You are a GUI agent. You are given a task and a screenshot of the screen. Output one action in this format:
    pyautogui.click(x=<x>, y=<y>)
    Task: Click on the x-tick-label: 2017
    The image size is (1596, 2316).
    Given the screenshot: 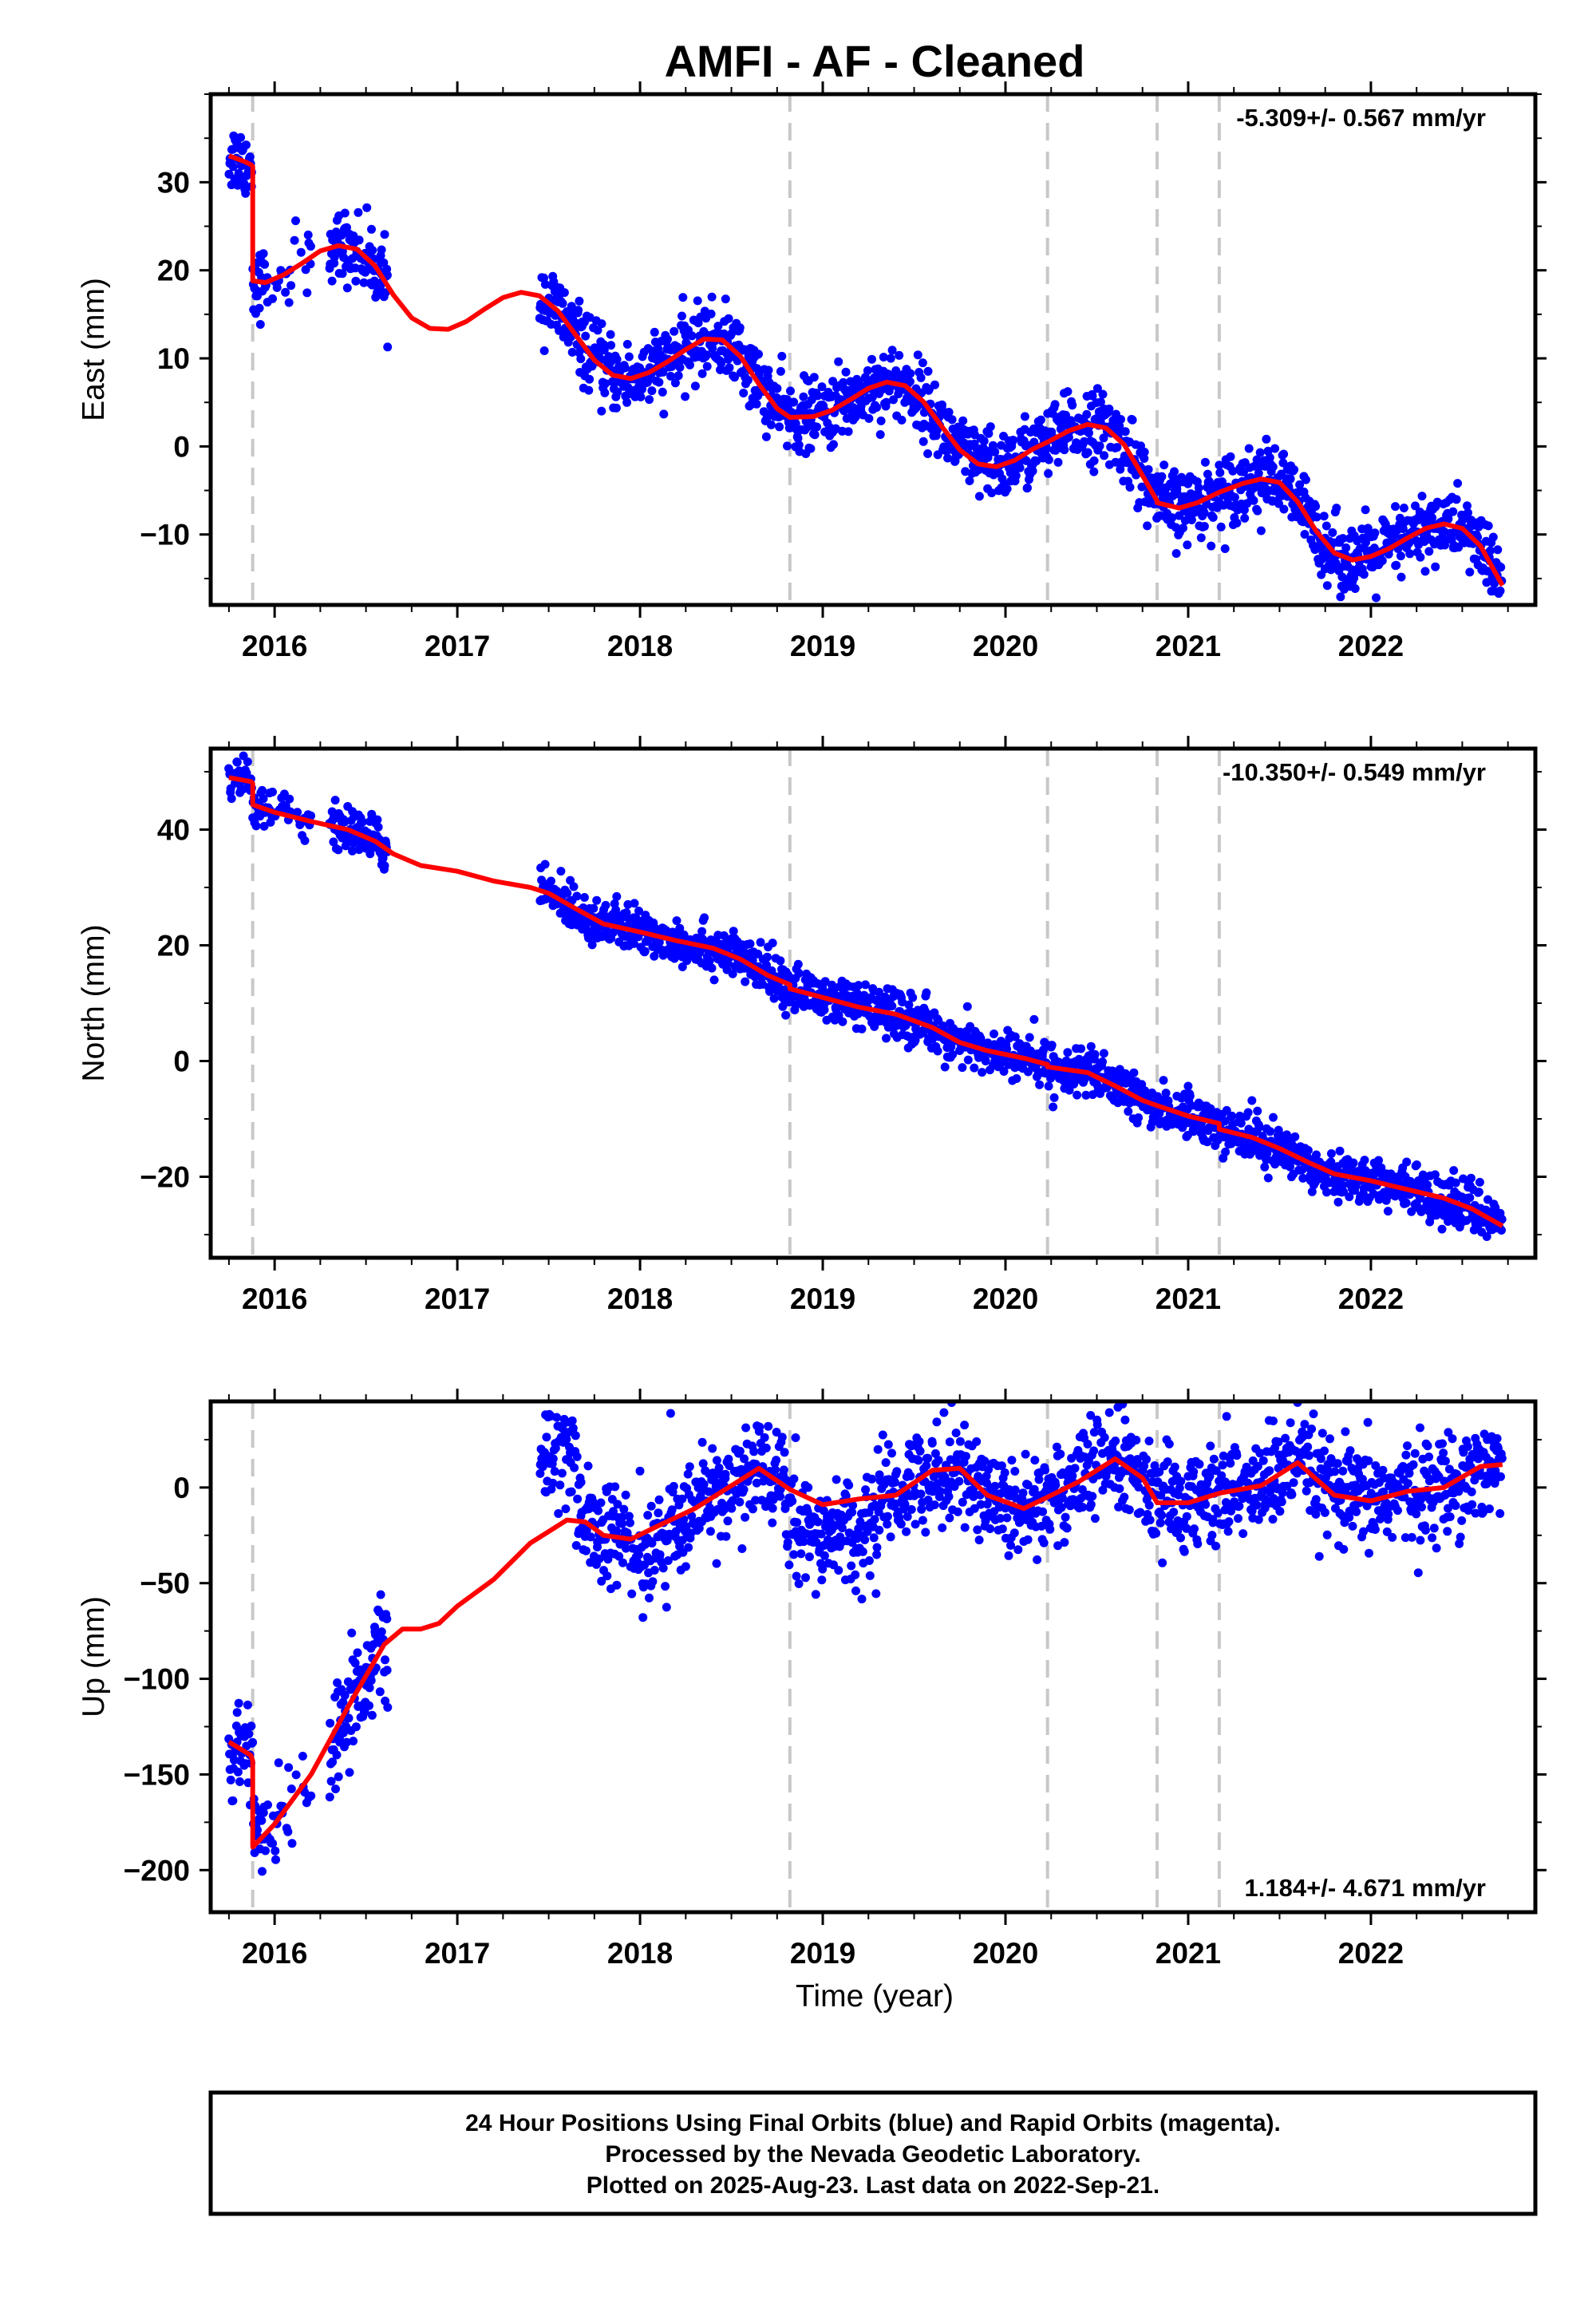 What is the action you would take?
    pyautogui.click(x=457, y=1298)
    